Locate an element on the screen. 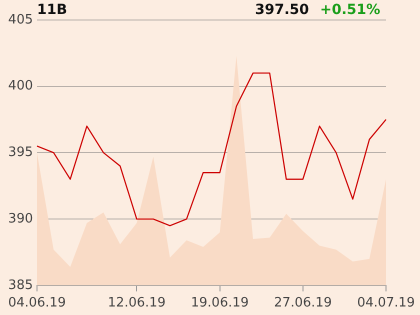  y-tick-label: 395 is located at coordinates (20, 152).